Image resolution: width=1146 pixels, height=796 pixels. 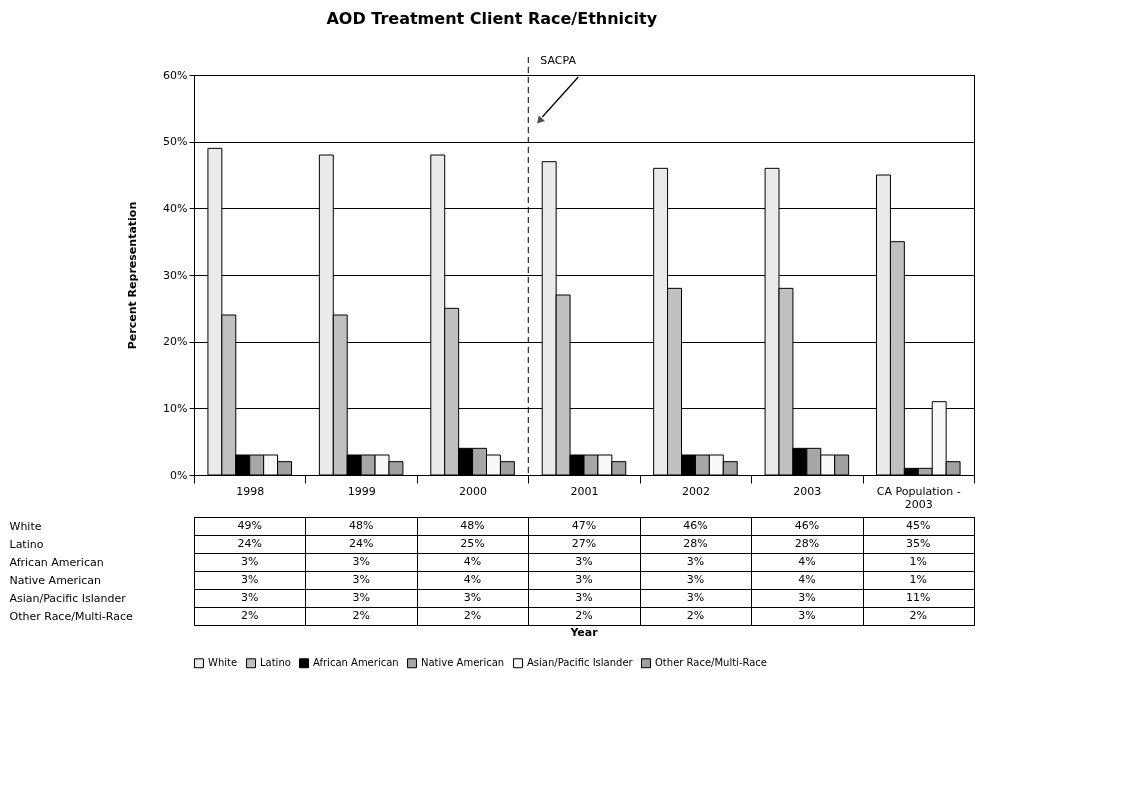 What do you see at coordinates (558, 60) in the screenshot?
I see `ref-line-label: SACPA` at bounding box center [558, 60].